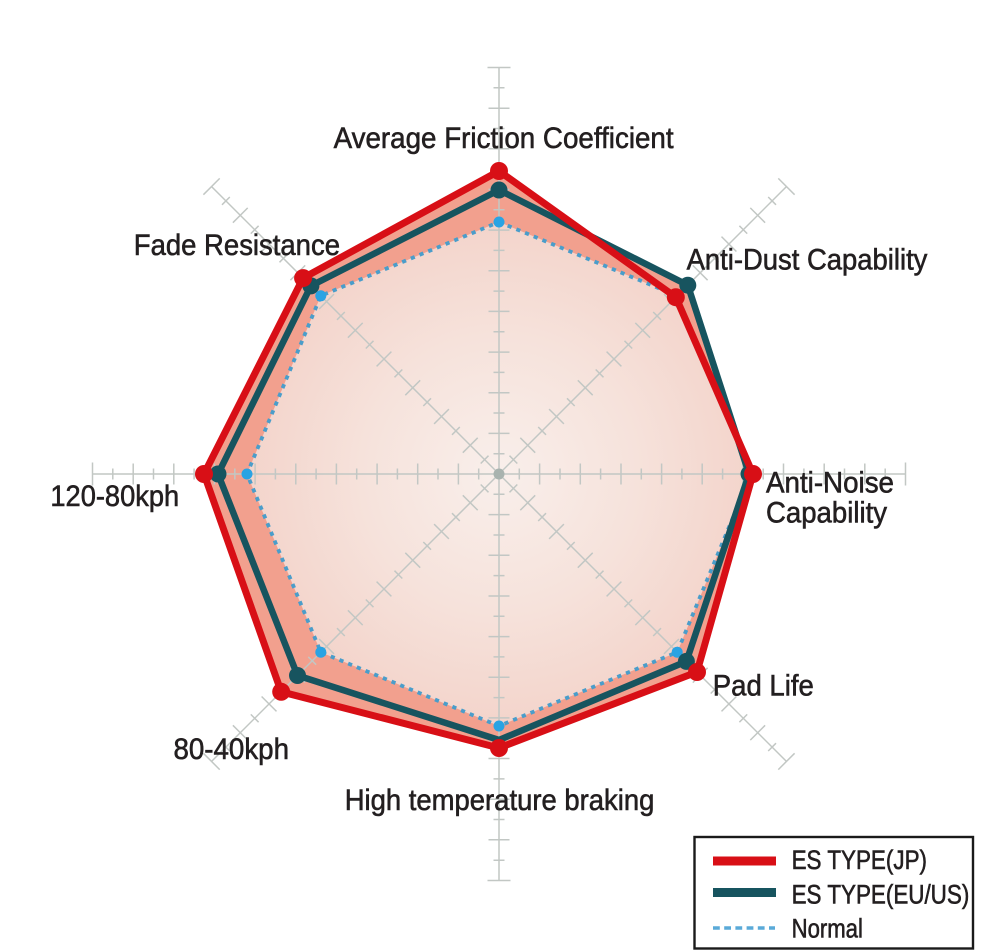 The height and width of the screenshot is (950, 1000). I want to click on svg-text: Anti-Noise, so click(830, 482).